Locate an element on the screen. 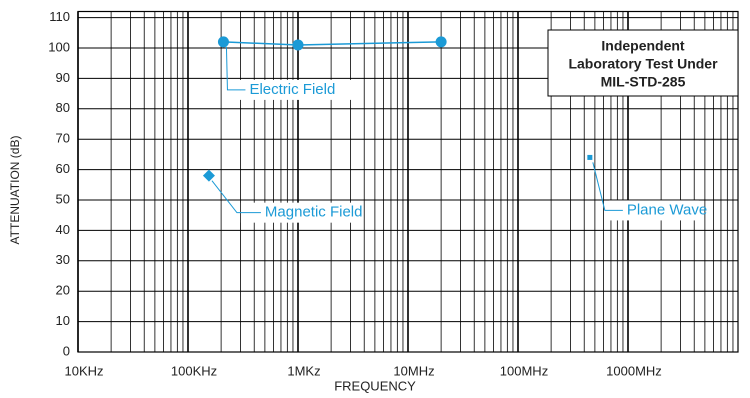  y-tick-label: 110 is located at coordinates (59, 16).